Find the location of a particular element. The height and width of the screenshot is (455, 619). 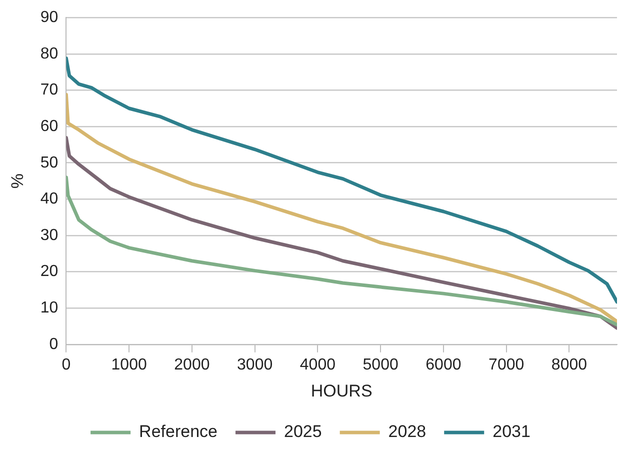

x-axis-title: HOURS is located at coordinates (341, 390).